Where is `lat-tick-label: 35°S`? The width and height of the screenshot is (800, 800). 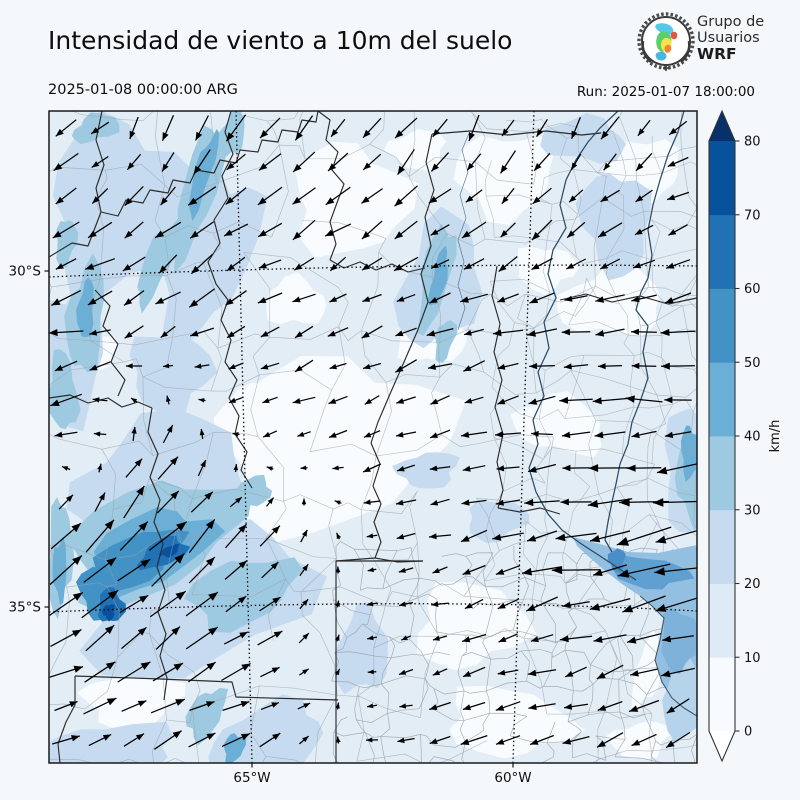 lat-tick-label: 35°S is located at coordinates (25, 608).